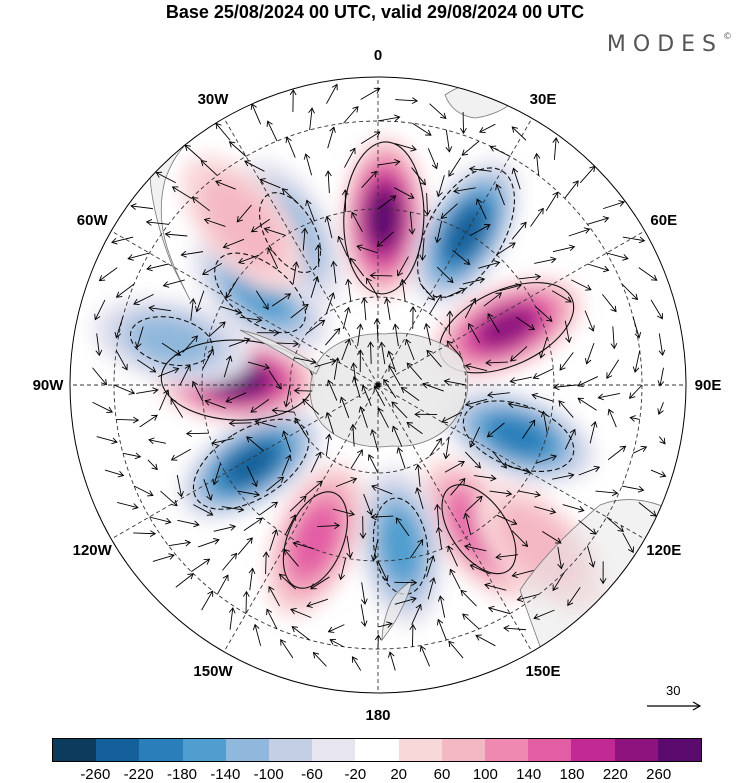  Describe the element at coordinates (506, 327) in the screenshot. I see `anomaly-contour` at that location.